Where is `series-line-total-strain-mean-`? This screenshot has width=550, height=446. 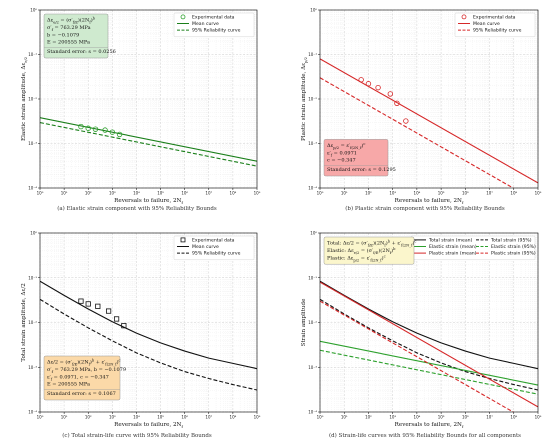 series-line-total-strain-mean- is located at coordinates (429, 325).